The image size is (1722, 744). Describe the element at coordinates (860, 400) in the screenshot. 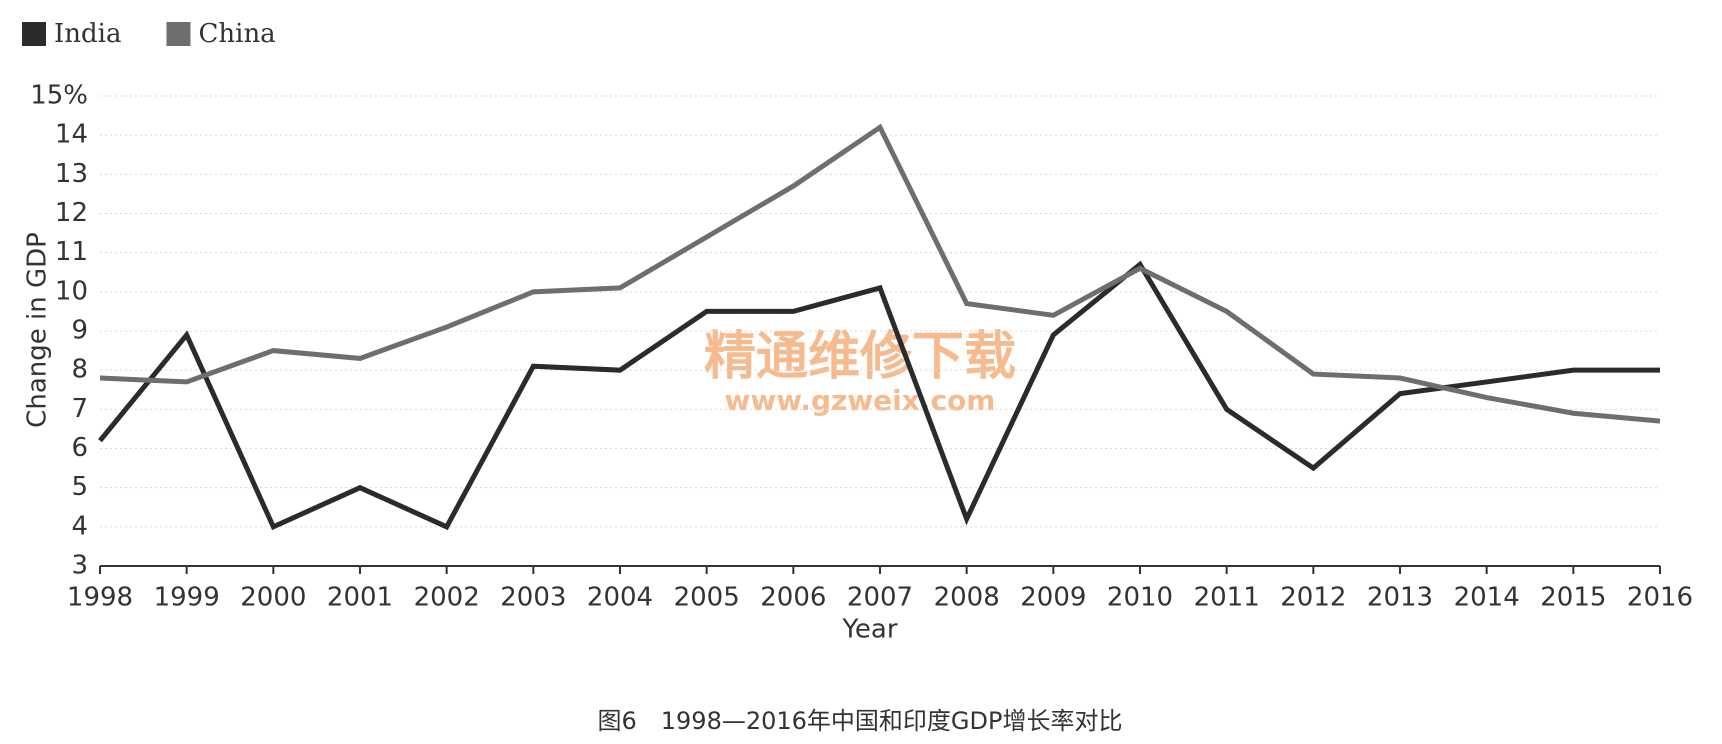

I see `watermark: www.gzweix.com` at that location.